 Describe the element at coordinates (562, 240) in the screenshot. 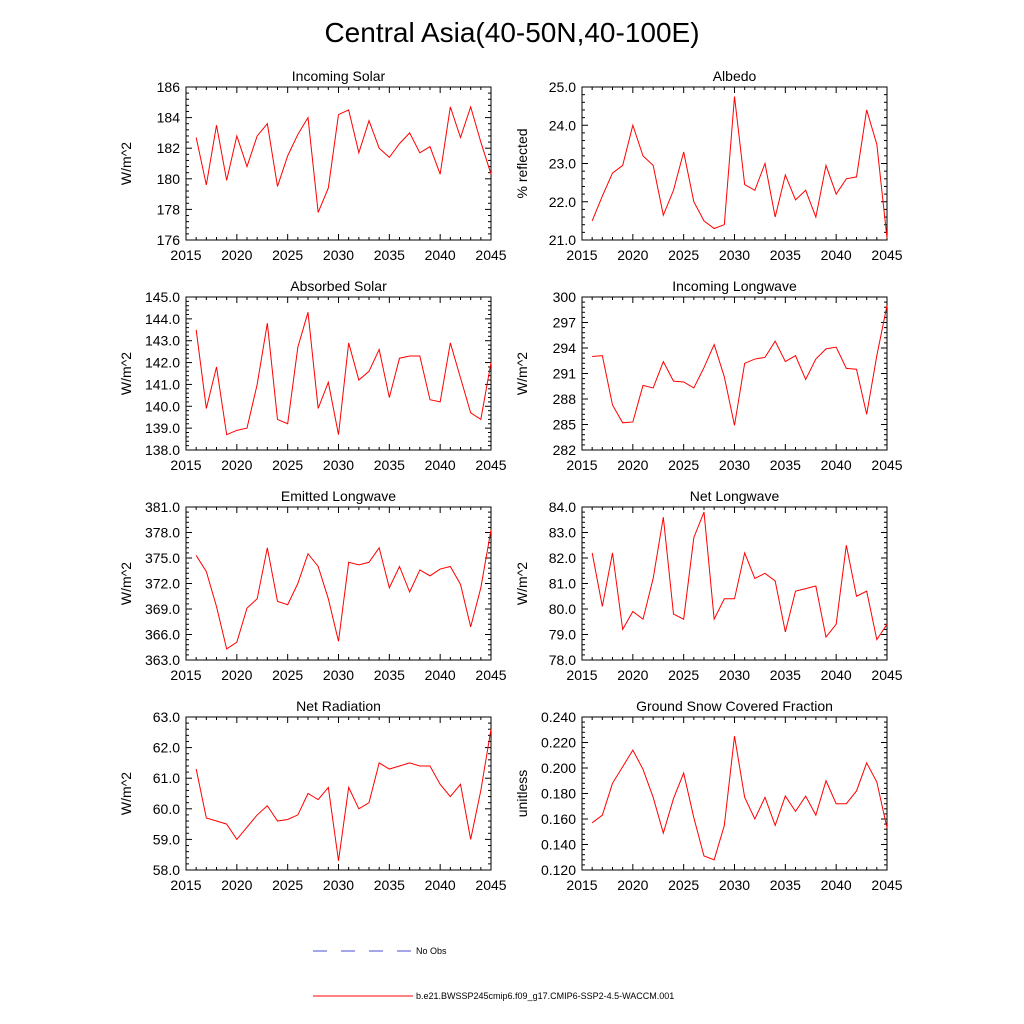

I see `y-tick-label: 21.0` at that location.